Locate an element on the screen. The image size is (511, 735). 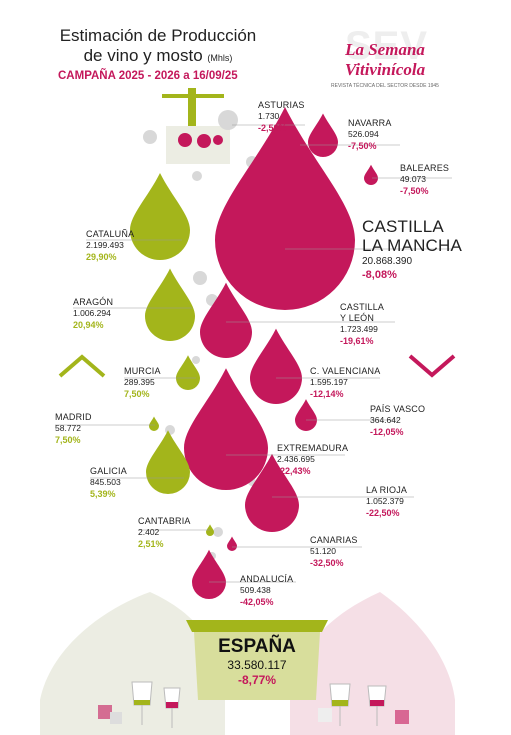
glasses-icon is located at coordinates (259, 704).